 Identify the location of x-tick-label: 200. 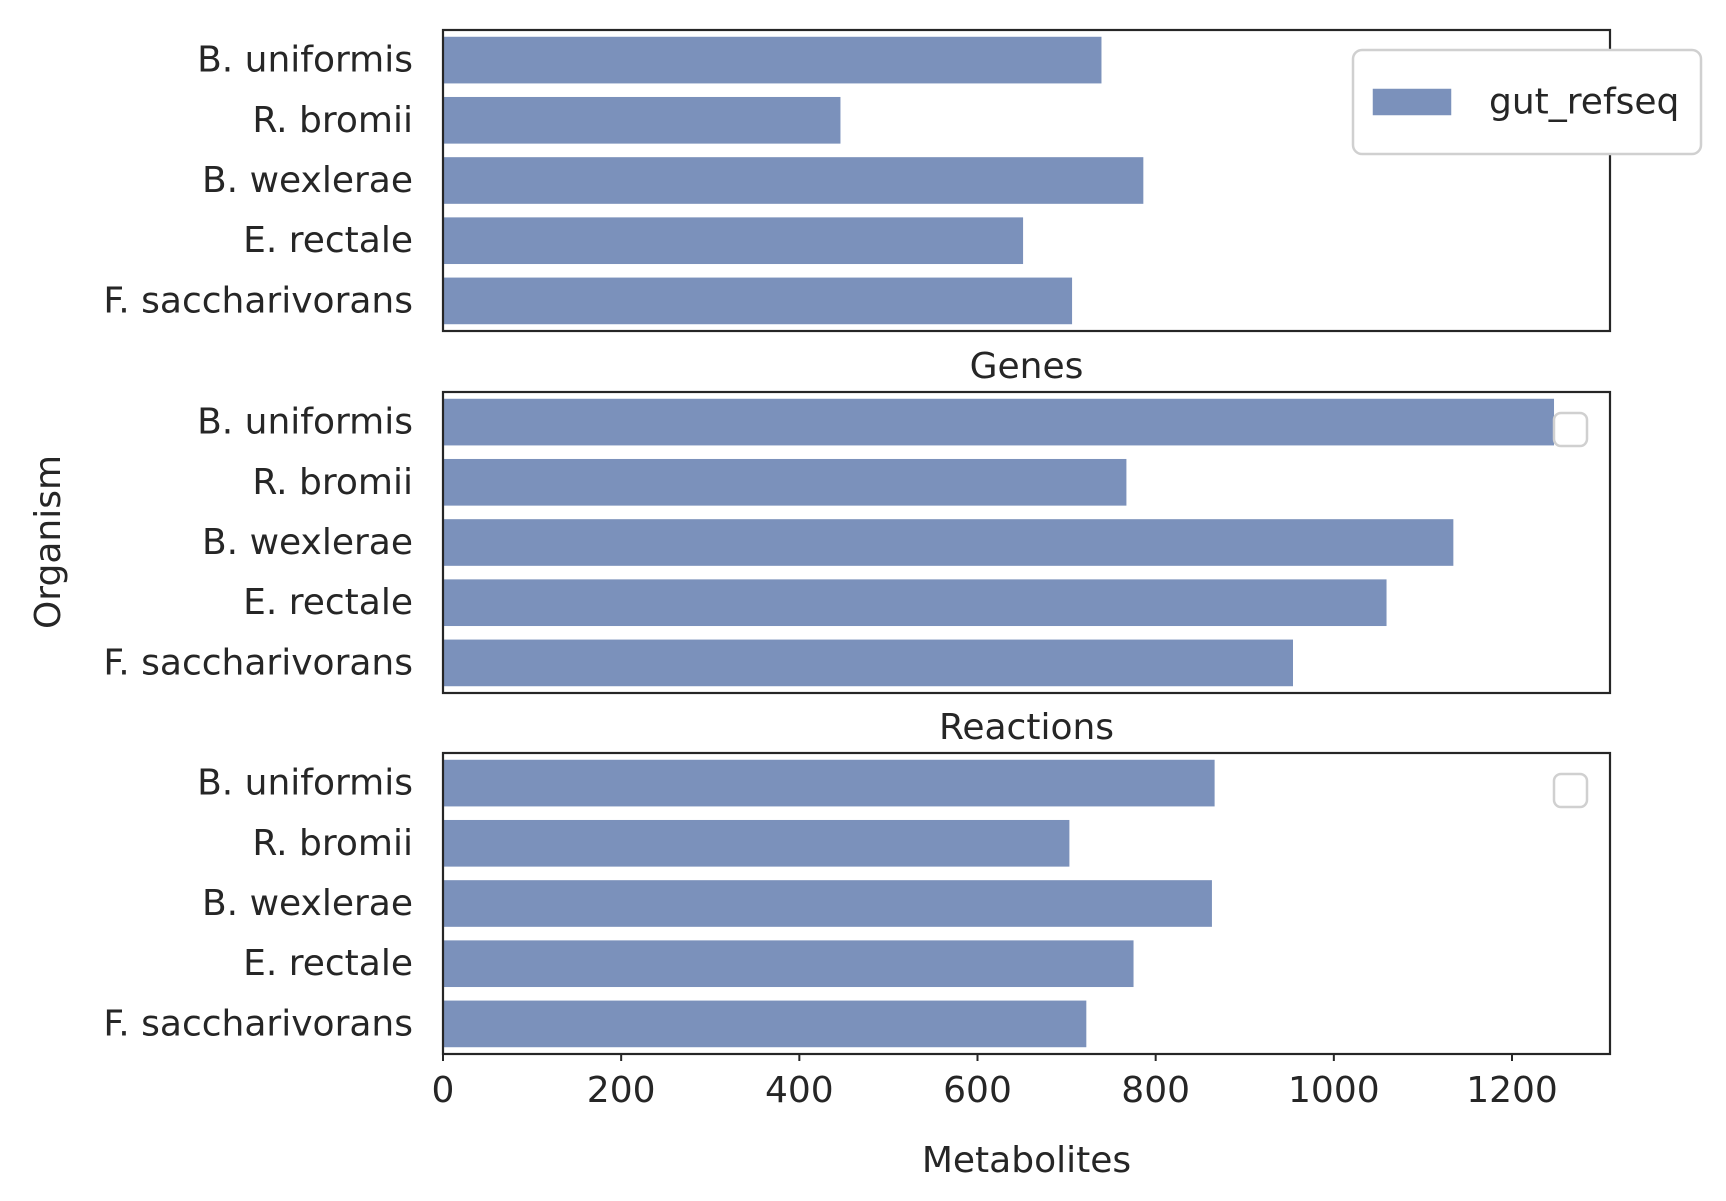
(621, 1090).